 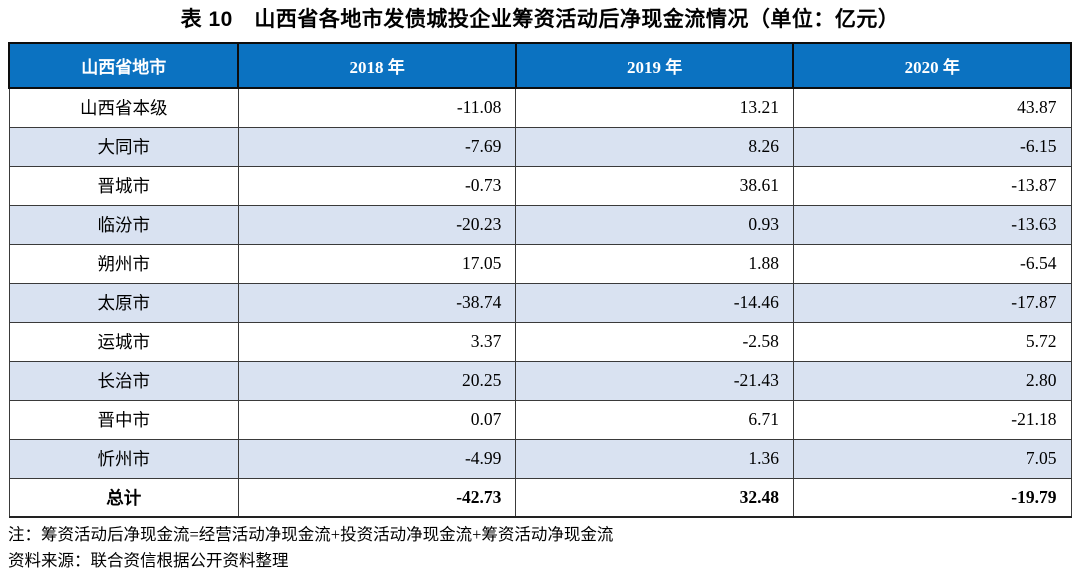 What do you see at coordinates (932, 263) in the screenshot?
I see `value-cell: -6.54` at bounding box center [932, 263].